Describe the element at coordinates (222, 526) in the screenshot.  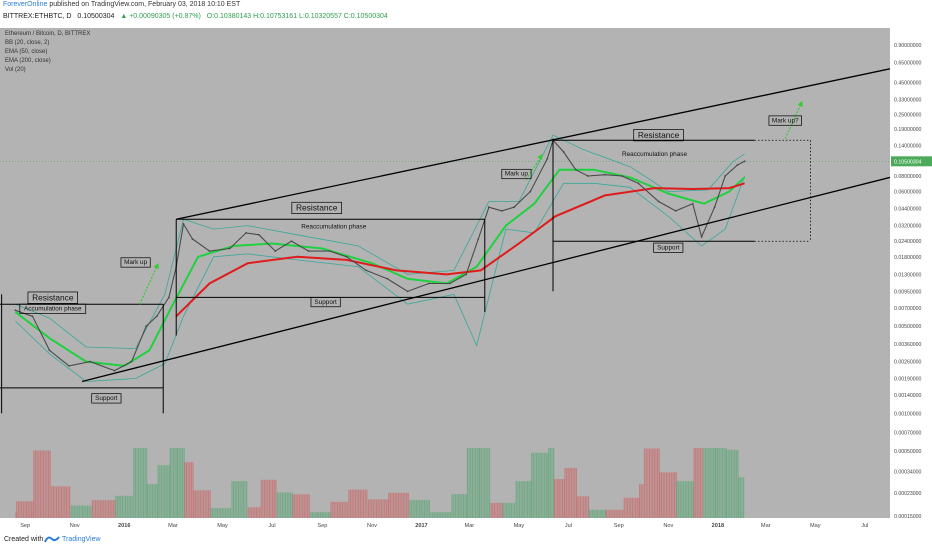
I see `time-tick-label: May` at that location.